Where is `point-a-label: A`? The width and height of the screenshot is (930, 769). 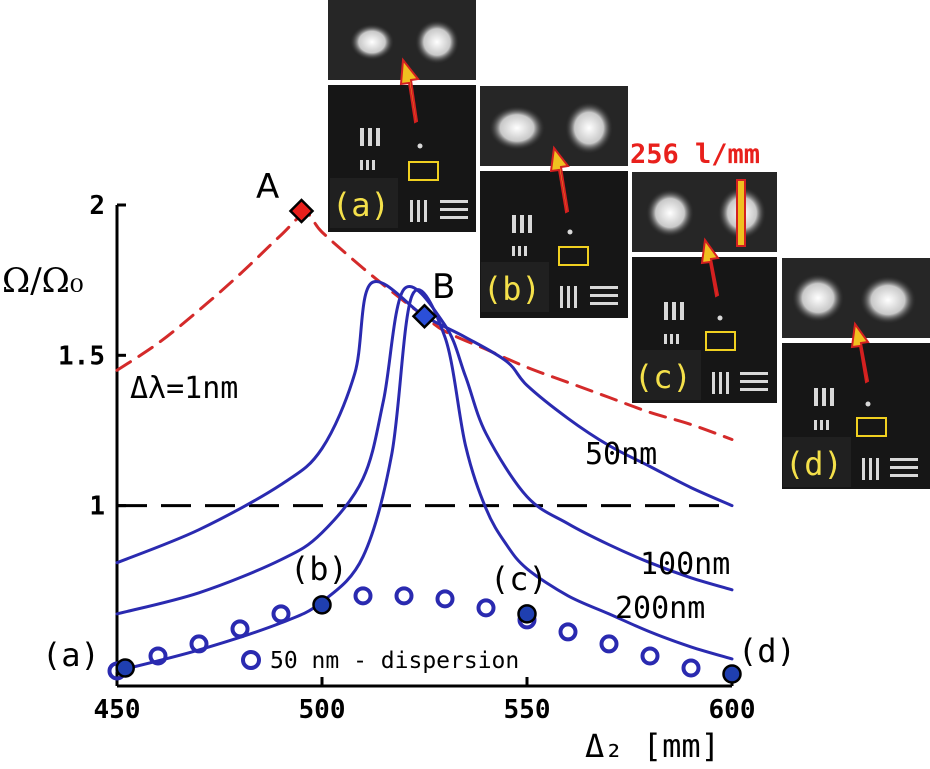 point-a-label: A is located at coordinates (267, 187).